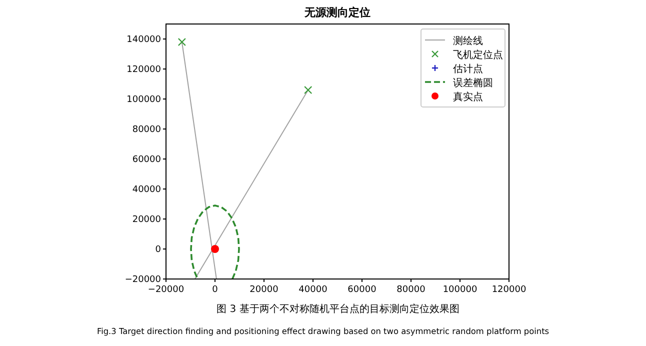 This screenshot has width=646, height=346. Describe the element at coordinates (147, 190) in the screenshot. I see `y-tick-label: 40000` at that location.